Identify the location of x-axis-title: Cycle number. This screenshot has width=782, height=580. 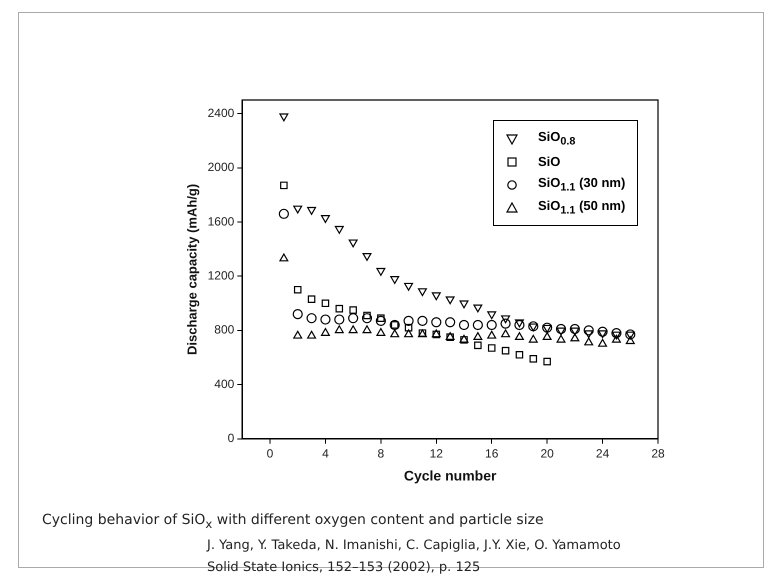
(450, 475).